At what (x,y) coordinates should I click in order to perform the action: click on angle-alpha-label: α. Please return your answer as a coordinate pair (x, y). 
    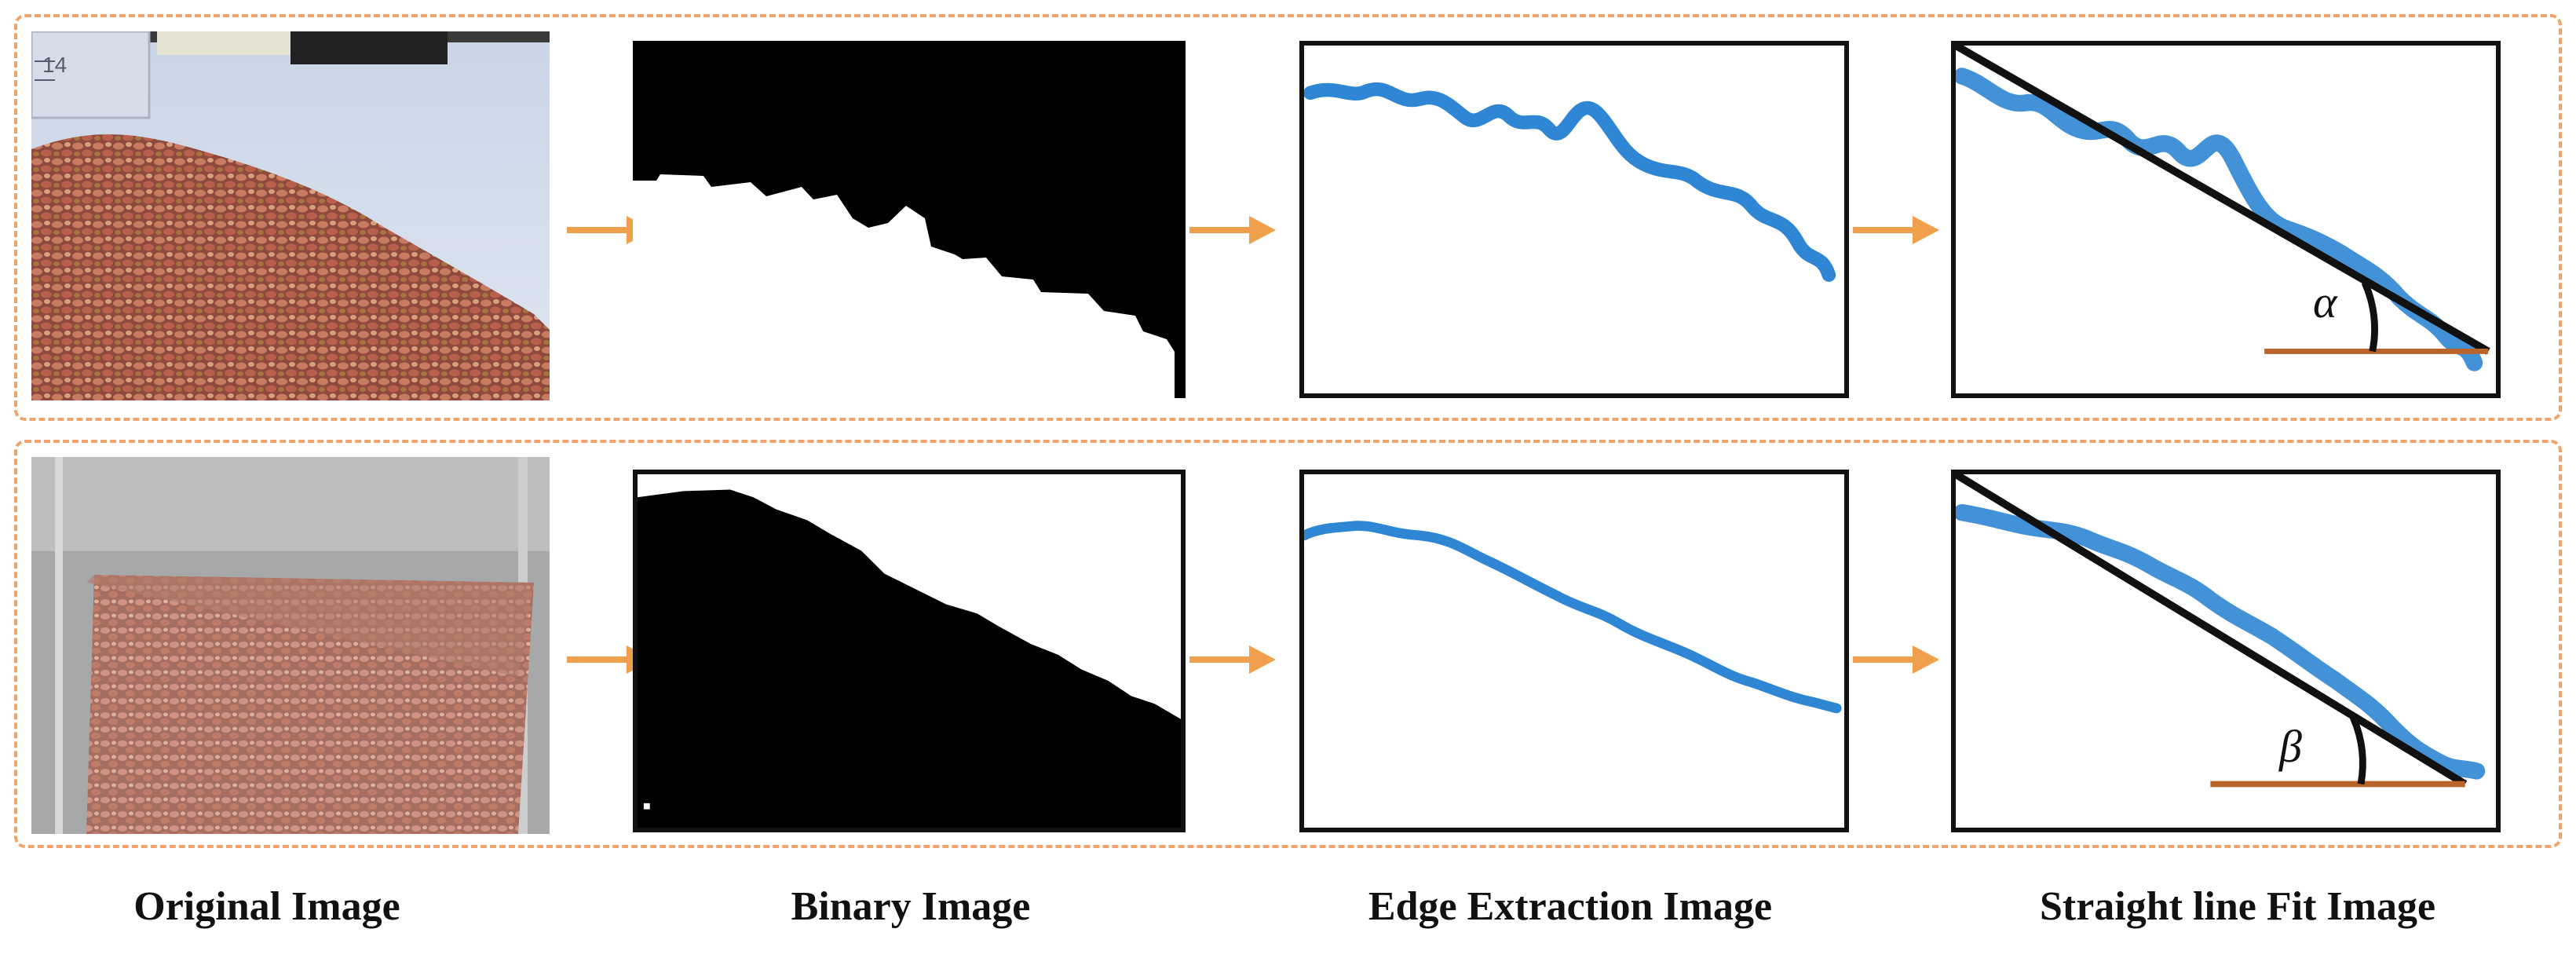
    Looking at the image, I should click on (2325, 301).